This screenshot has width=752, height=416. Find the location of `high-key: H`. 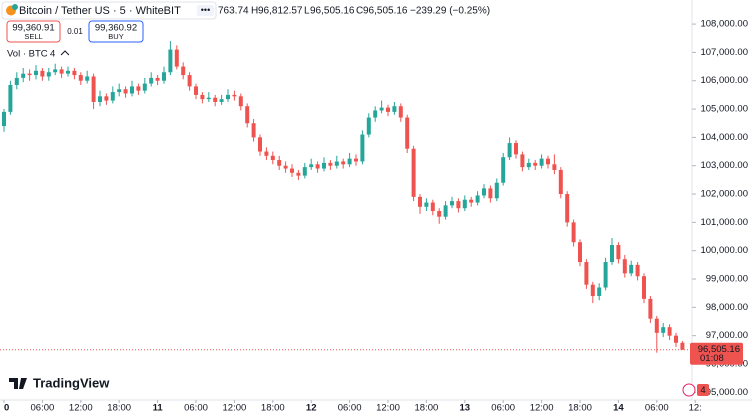

high-key: H is located at coordinates (254, 11).